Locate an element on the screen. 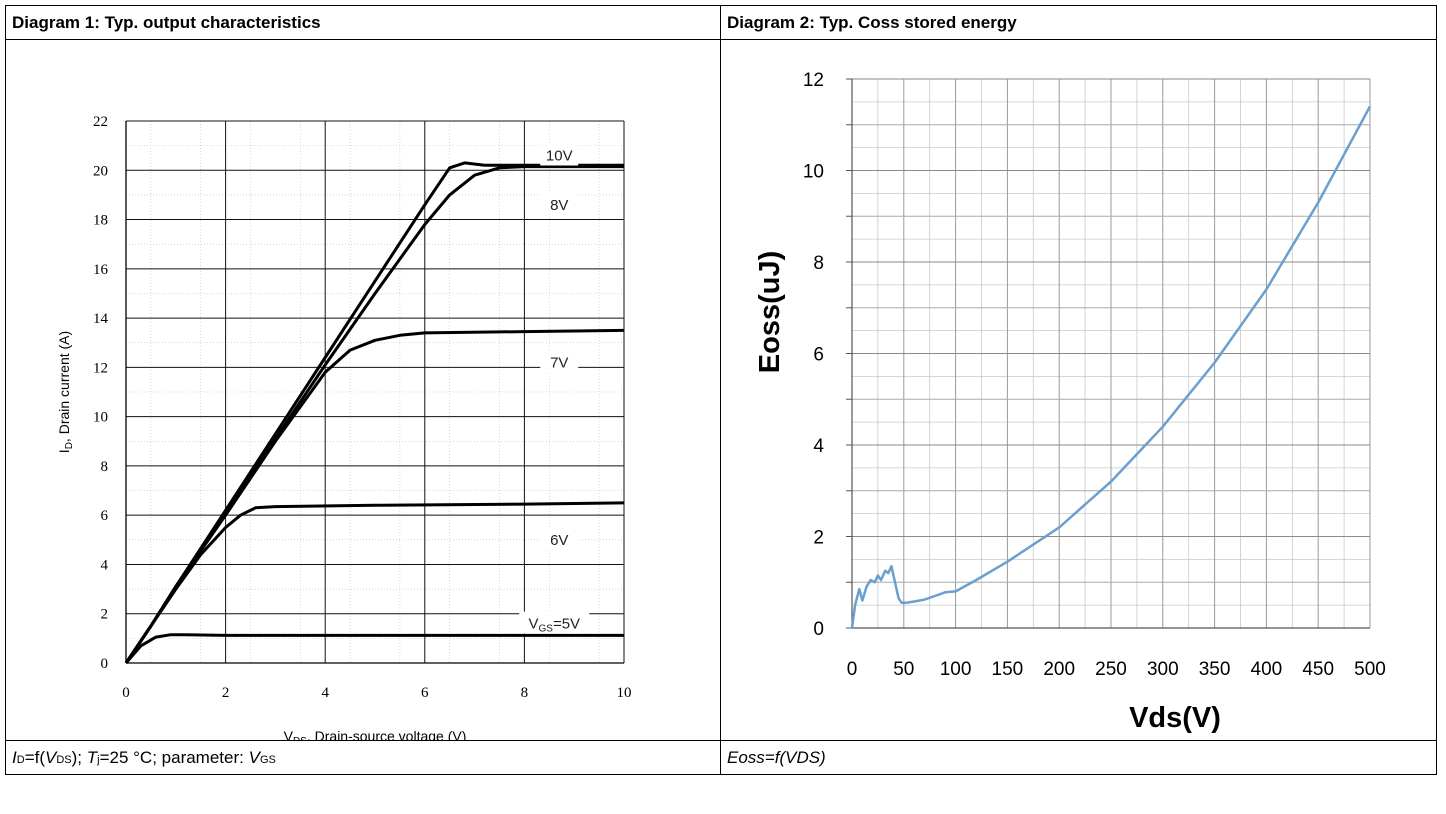  y-tick-label: 18 is located at coordinates (100, 221).